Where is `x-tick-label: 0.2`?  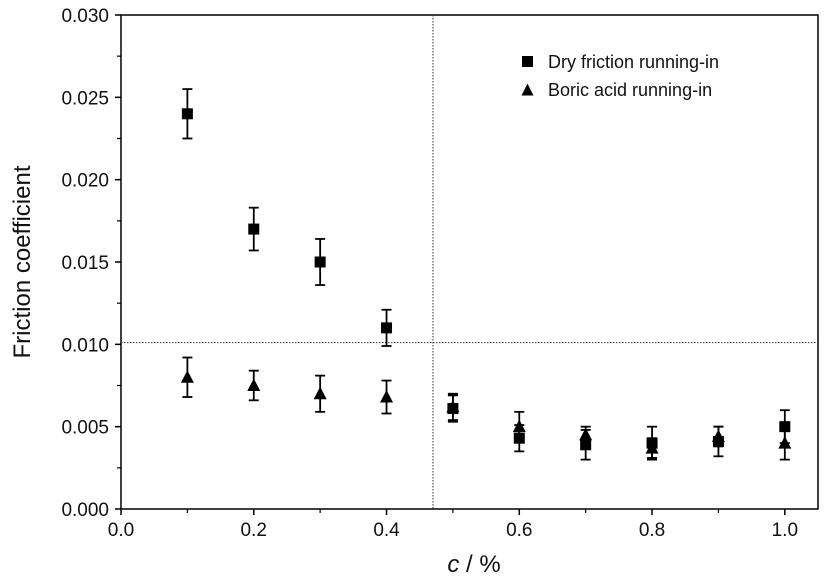 x-tick-label: 0.2 is located at coordinates (254, 530).